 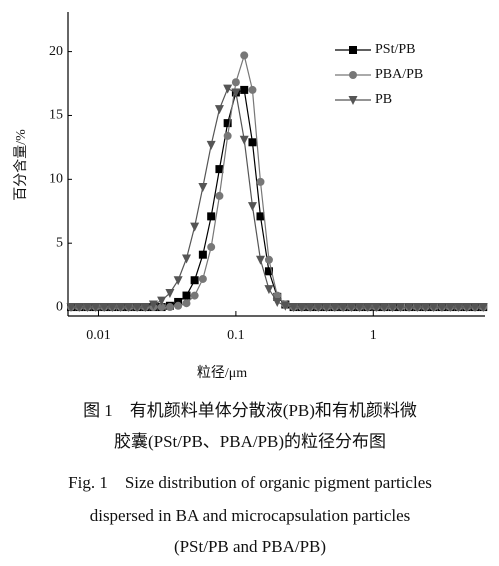 What do you see at coordinates (56, 51) in the screenshot?
I see `y-tick-label: 20` at bounding box center [56, 51].